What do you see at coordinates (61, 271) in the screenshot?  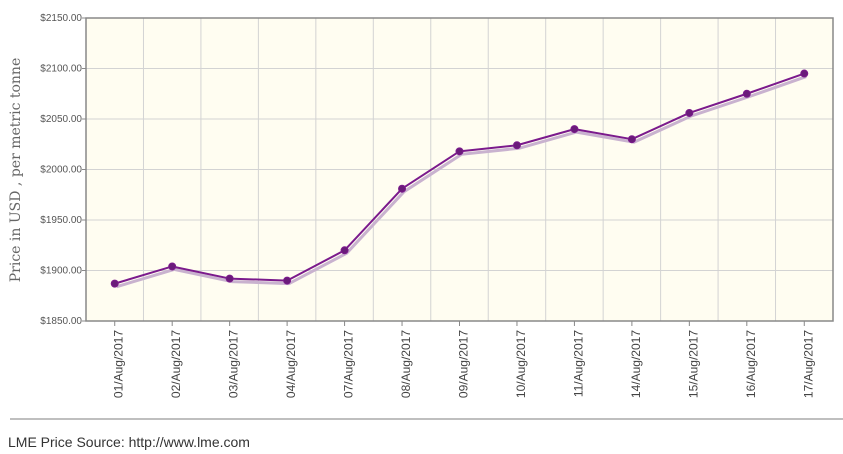 I see `y-tick-label: $1900.00` at bounding box center [61, 271].